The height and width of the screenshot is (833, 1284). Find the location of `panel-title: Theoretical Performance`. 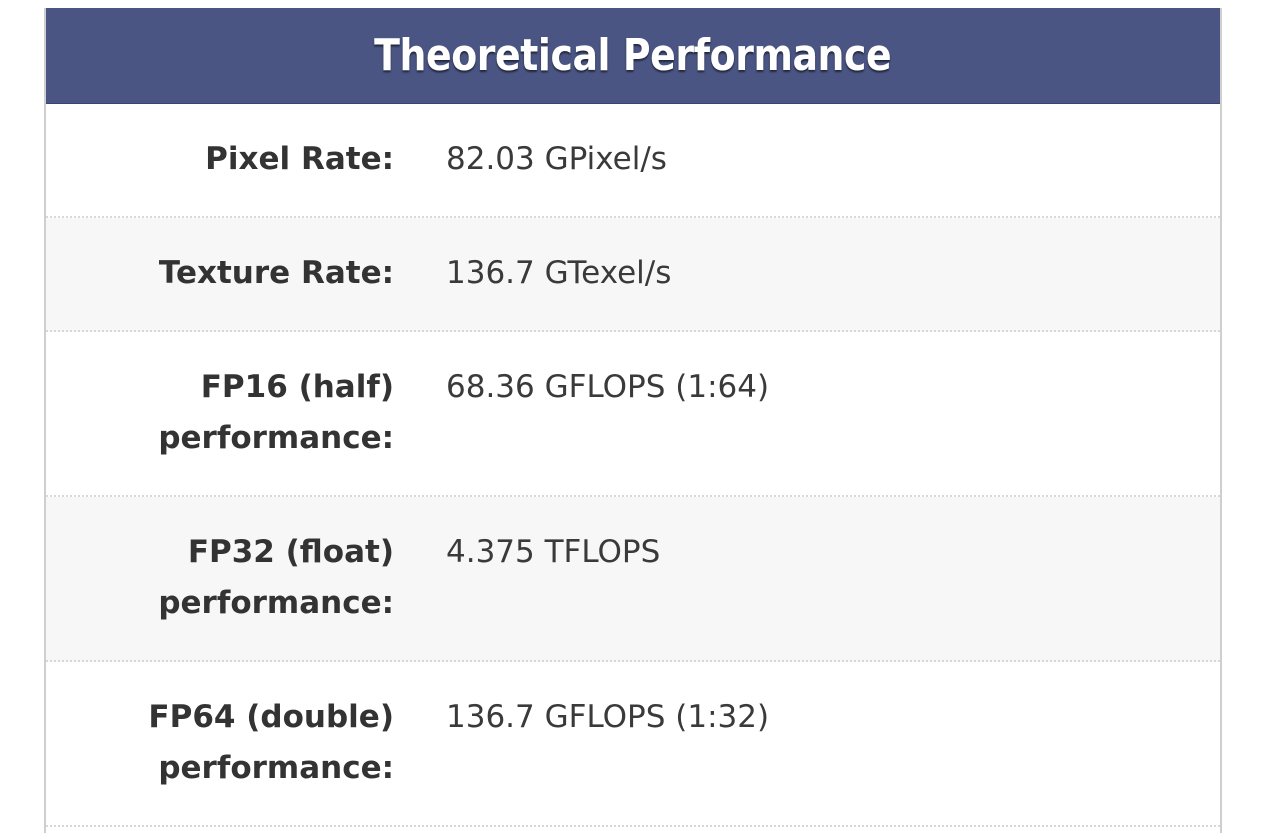

panel-title: Theoretical Performance is located at coordinates (633, 55).